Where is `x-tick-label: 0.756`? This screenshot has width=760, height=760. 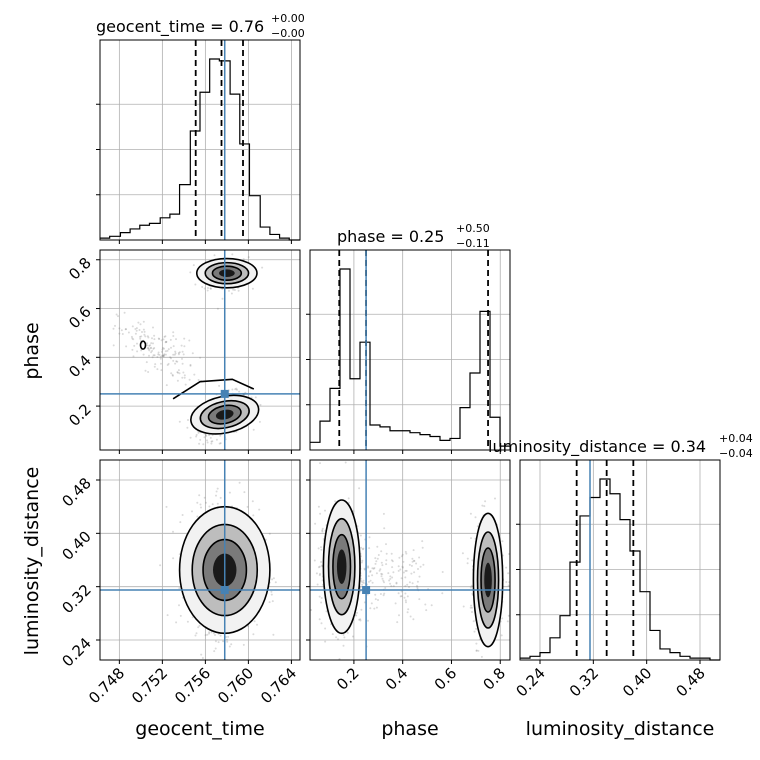
x-tick-label: 0.756 is located at coordinates (192, 685).